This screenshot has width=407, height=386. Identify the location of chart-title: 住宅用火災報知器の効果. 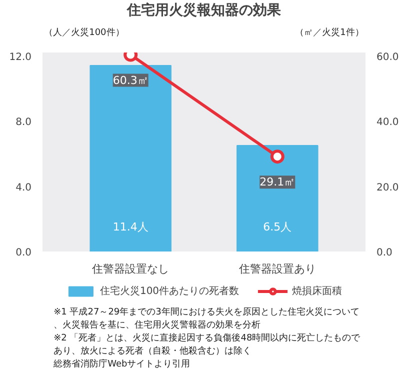
(204, 10).